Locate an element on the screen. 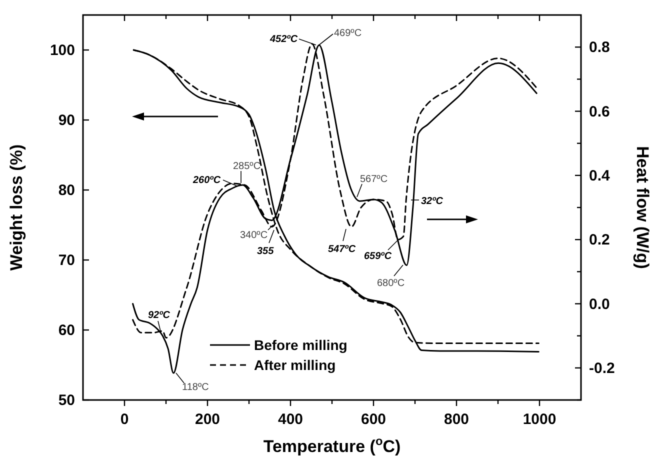 The width and height of the screenshot is (651, 458). annotation: 285ºC is located at coordinates (247, 166).